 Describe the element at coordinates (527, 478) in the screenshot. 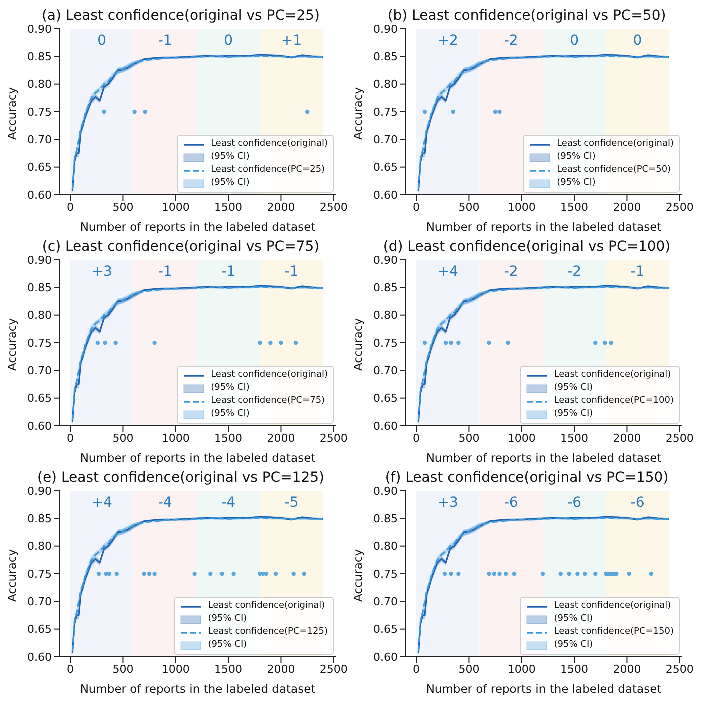

I see `chart-title: (f) Least confidence(original vs PC=150)` at that location.